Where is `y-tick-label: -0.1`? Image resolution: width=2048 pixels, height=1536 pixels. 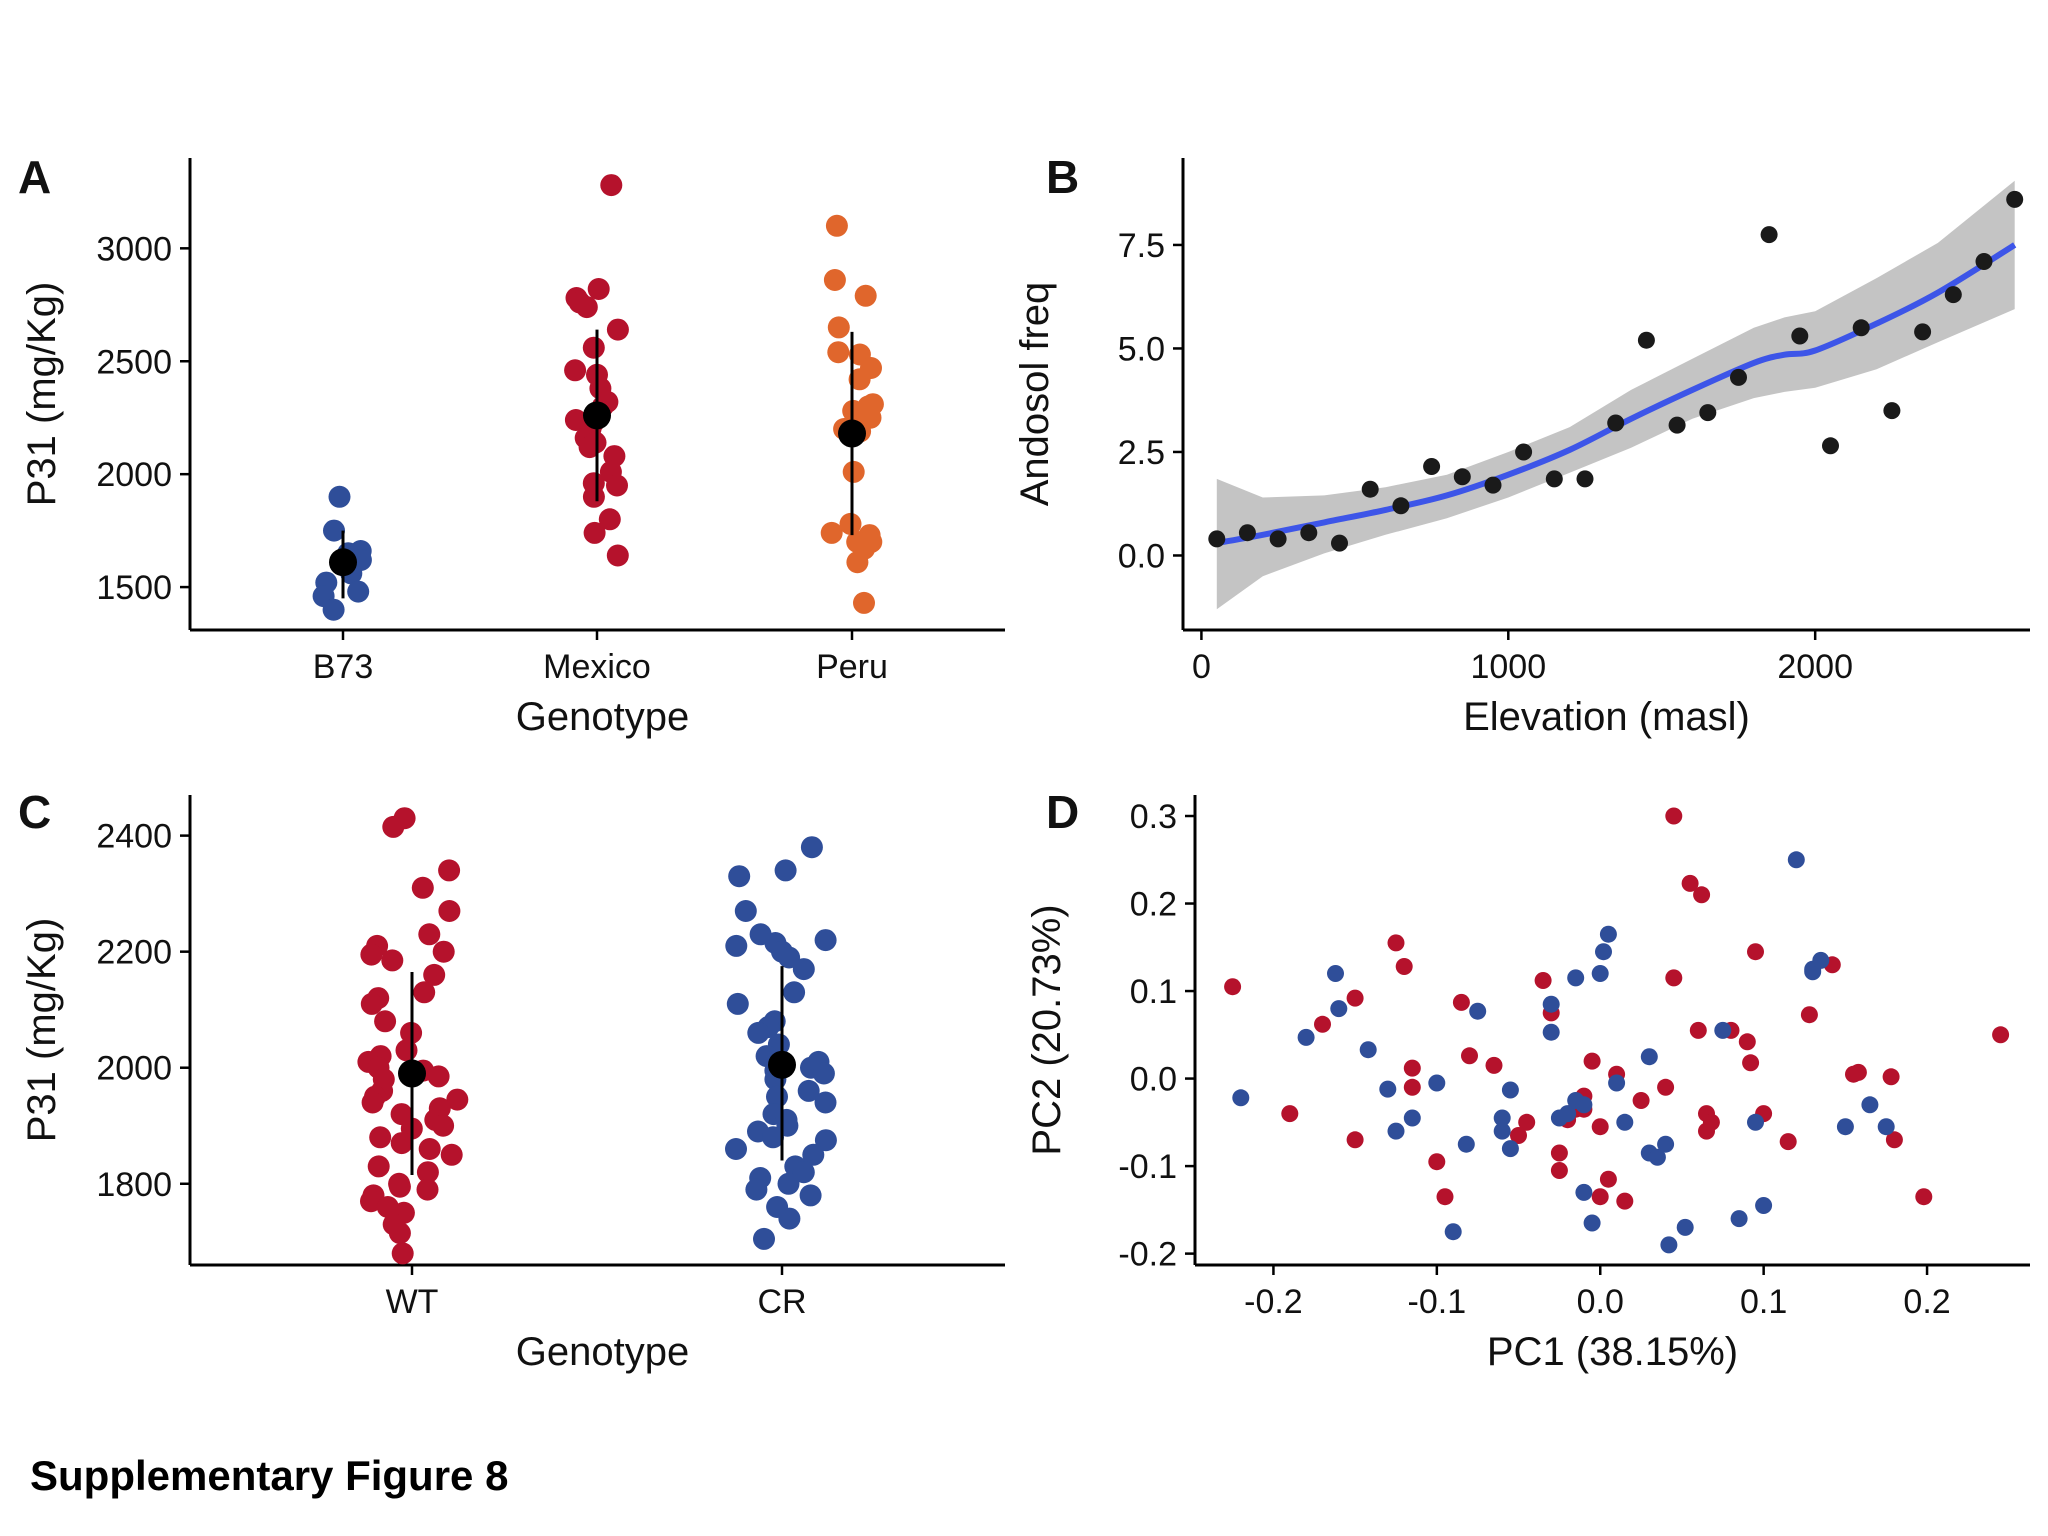 y-tick-label: -0.1 is located at coordinates (1147, 1167).